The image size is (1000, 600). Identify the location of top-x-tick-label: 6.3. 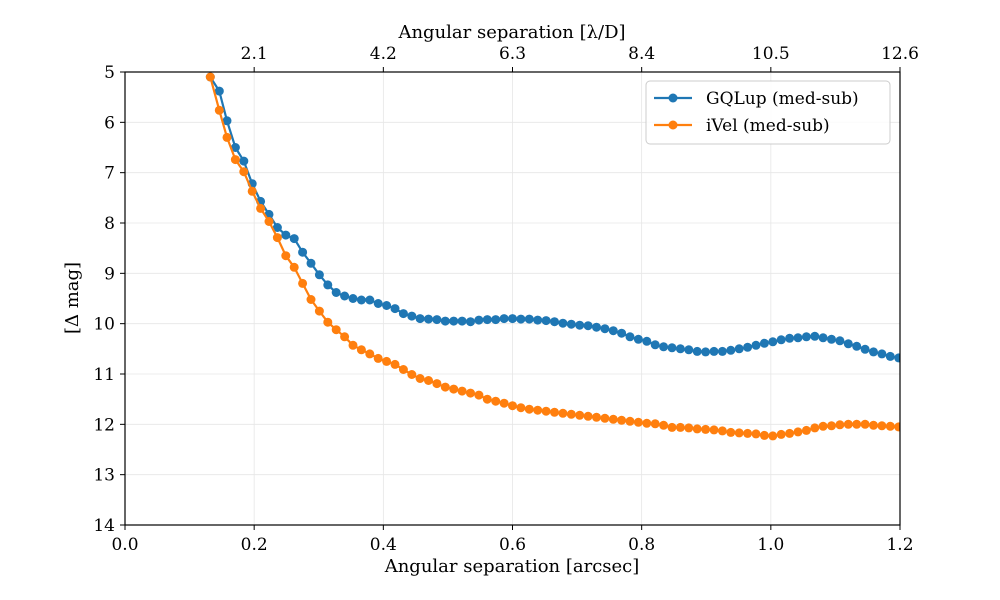
(512, 54).